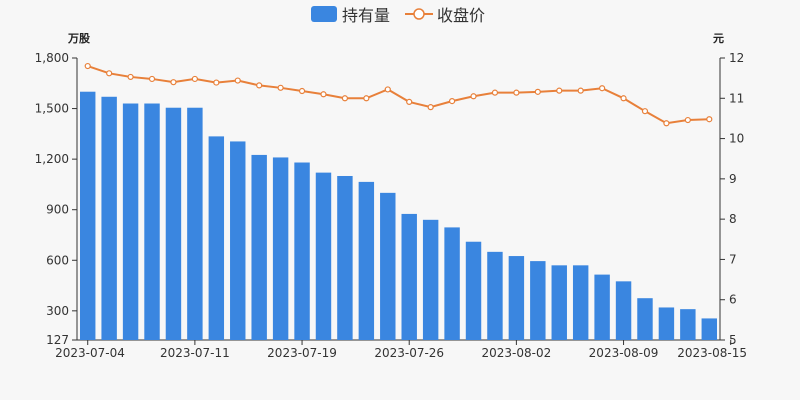  What do you see at coordinates (733, 259) in the screenshot?
I see `right-tick-label: 7` at bounding box center [733, 259].